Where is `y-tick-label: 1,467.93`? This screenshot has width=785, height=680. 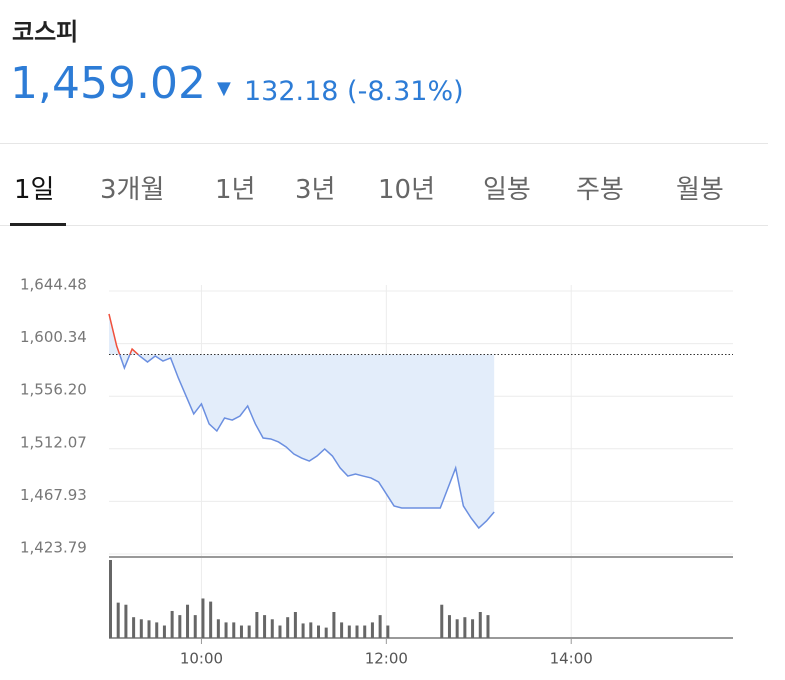 y-tick-label: 1,467.93 is located at coordinates (53, 495).